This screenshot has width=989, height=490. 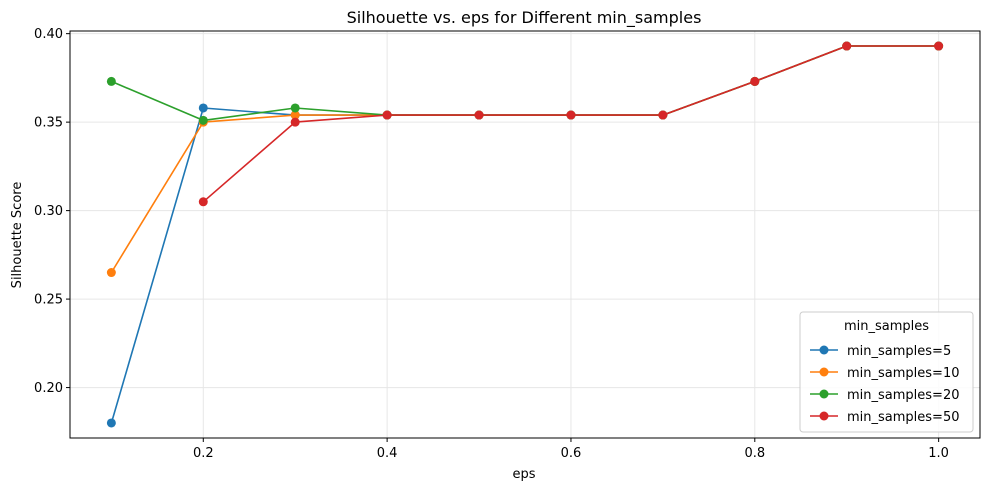 I want to click on x-tick-label: 0.8, so click(x=754, y=453).